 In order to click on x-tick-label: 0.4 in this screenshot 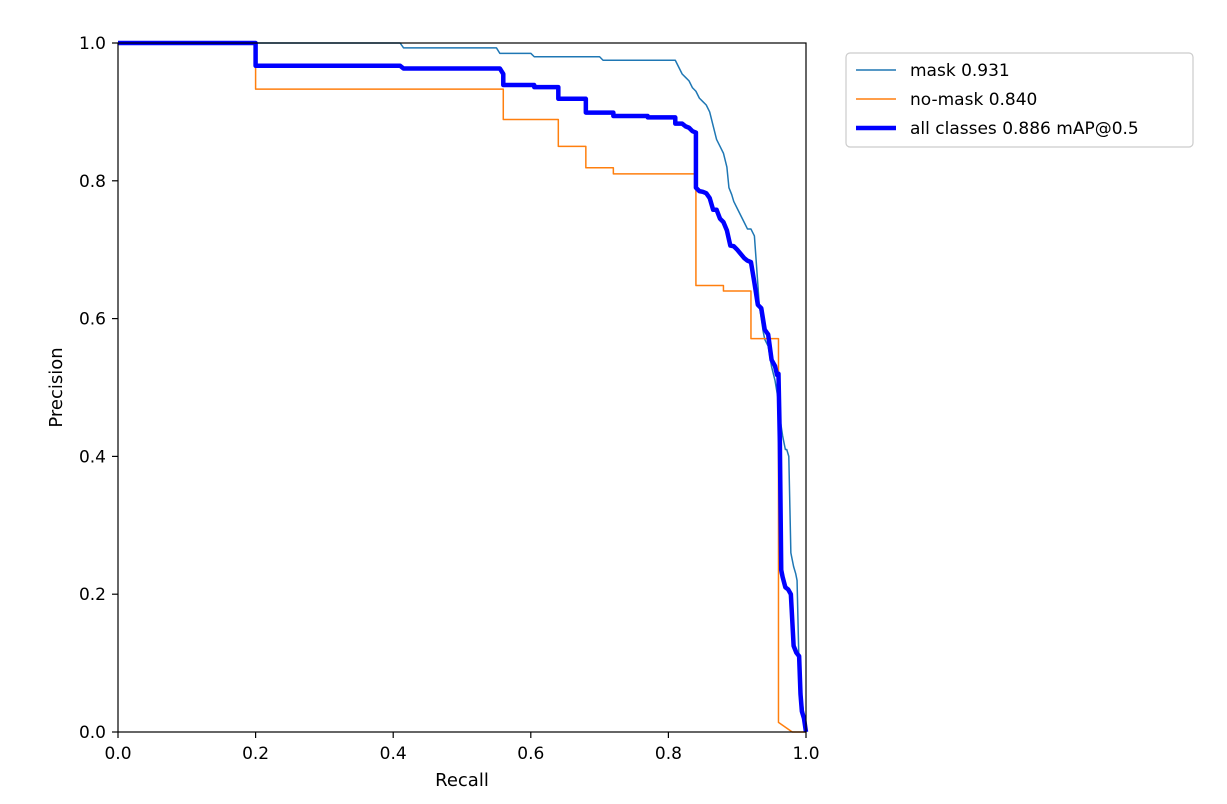, I will do `click(393, 754)`.